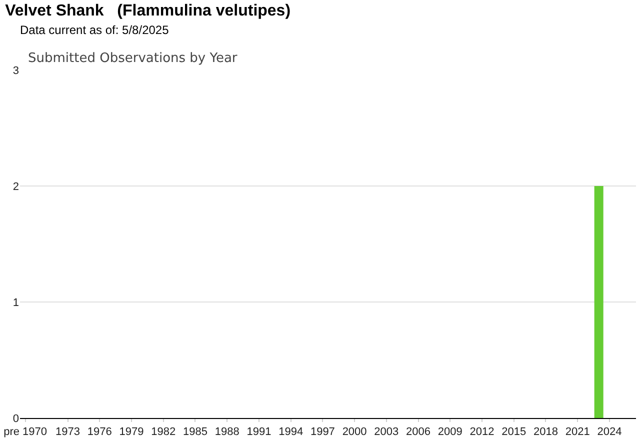 The image size is (640, 442). I want to click on x-tick-label: 1985, so click(195, 432).